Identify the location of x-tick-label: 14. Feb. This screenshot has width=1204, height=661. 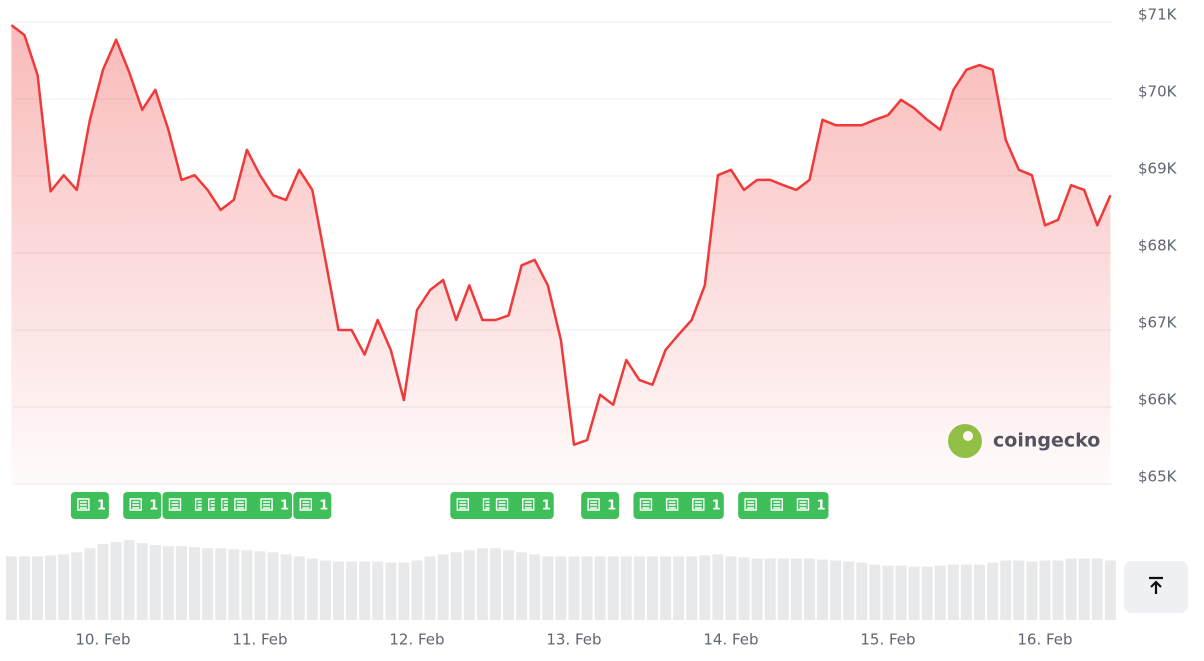
(730, 640).